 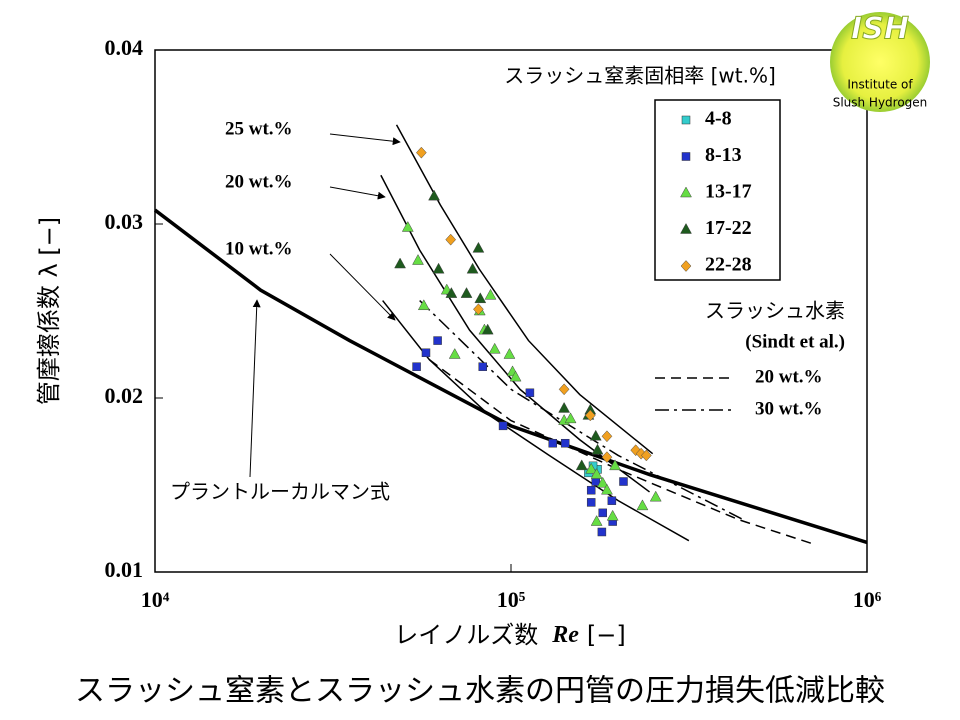 I want to click on x-tick-label: 10⁵, so click(x=511, y=599).